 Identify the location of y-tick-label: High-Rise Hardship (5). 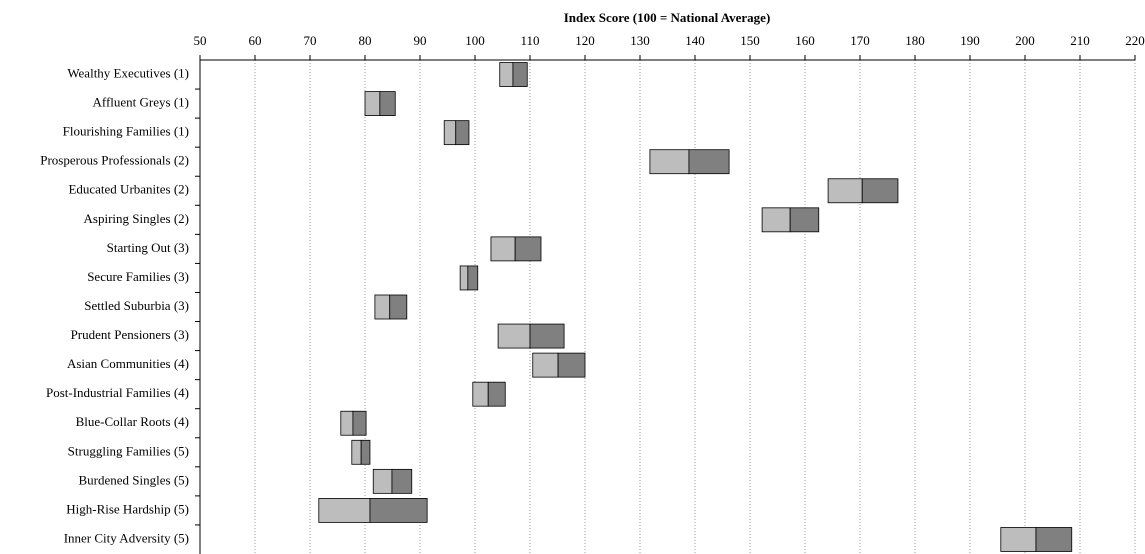
(127, 508).